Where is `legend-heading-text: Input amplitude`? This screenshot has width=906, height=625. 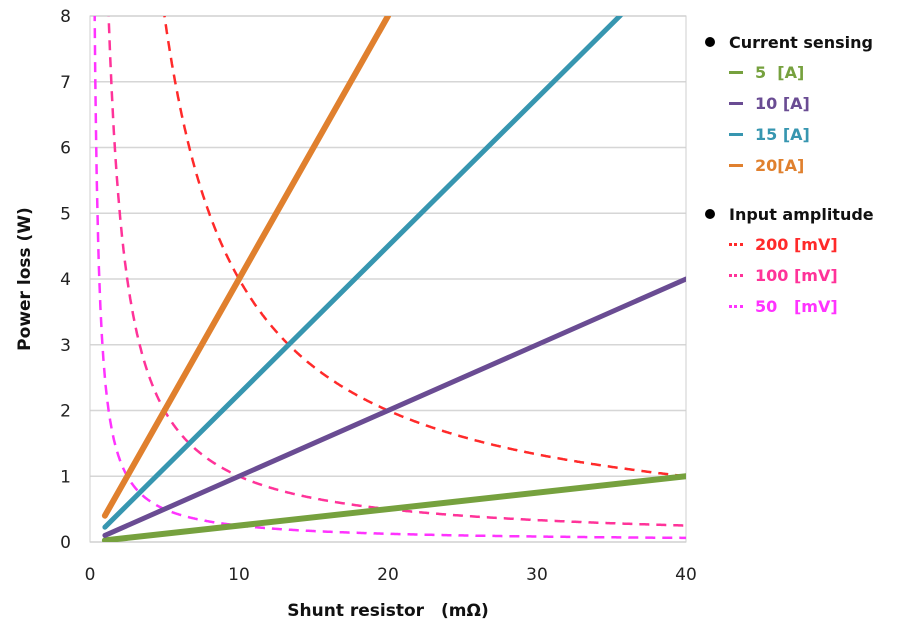 legend-heading-text: Input amplitude is located at coordinates (801, 214).